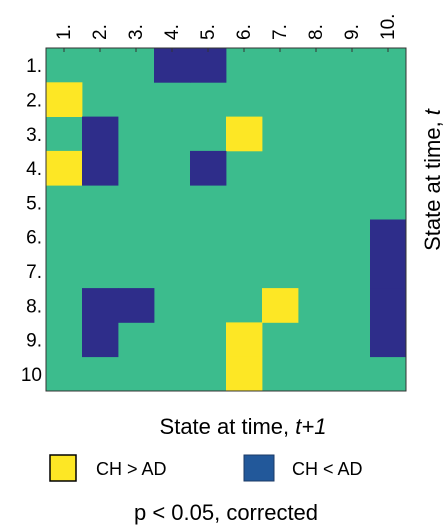 This screenshot has width=443, height=529. Describe the element at coordinates (280, 32) in the screenshot. I see `x-tick-label: 7.` at that location.